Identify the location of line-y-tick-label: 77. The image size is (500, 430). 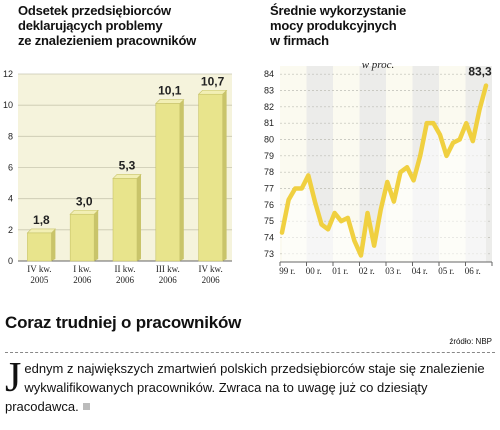
(269, 189).